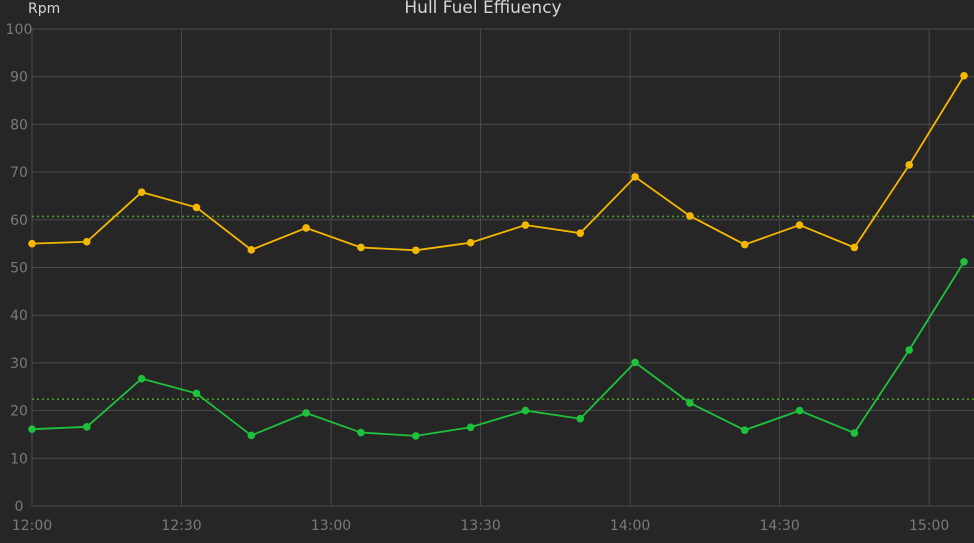 Image resolution: width=974 pixels, height=543 pixels. I want to click on x-tick-label: 15:00, so click(929, 526).